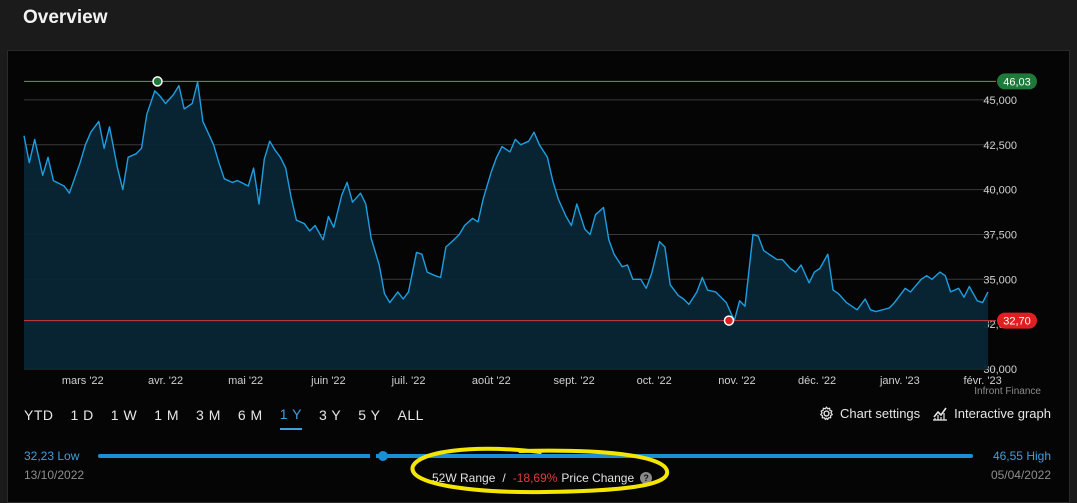 Image resolution: width=1077 pixels, height=503 pixels. I want to click on question-icon: ?, so click(646, 478).